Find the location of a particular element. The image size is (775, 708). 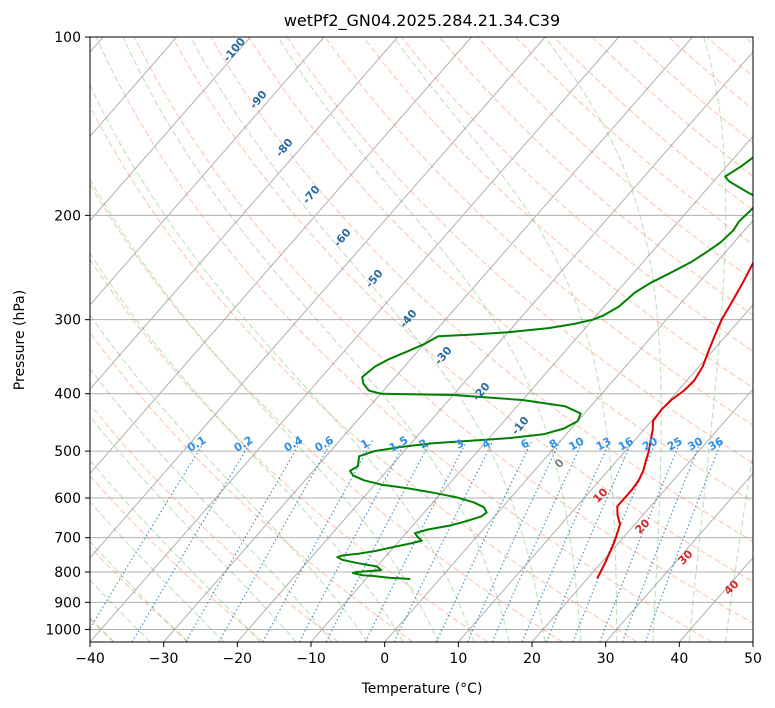

x-tick-label: 40 is located at coordinates (679, 659).